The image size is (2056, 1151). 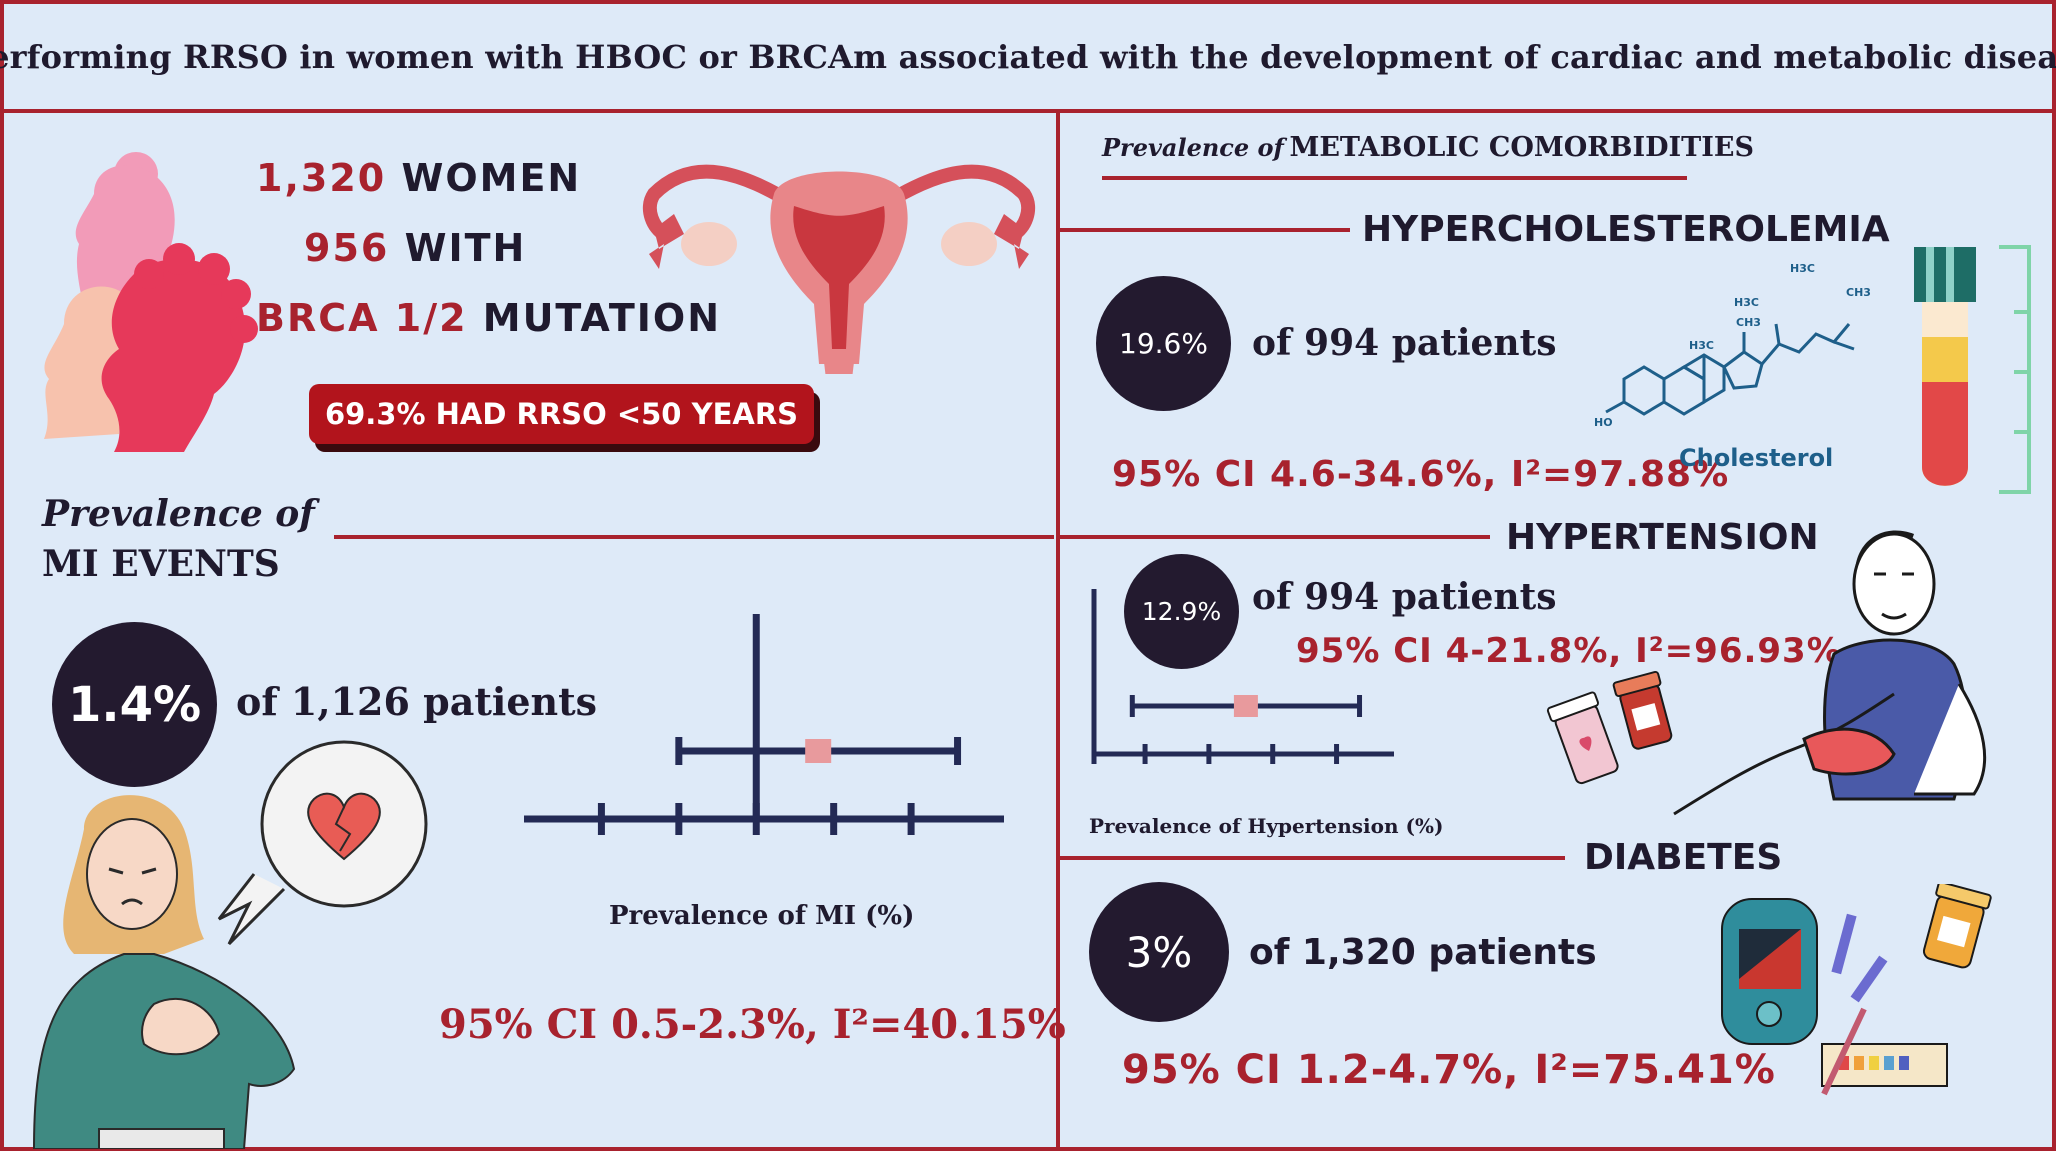 I want to click on women-count-line: 1,320 WOMEN, so click(x=418, y=178).